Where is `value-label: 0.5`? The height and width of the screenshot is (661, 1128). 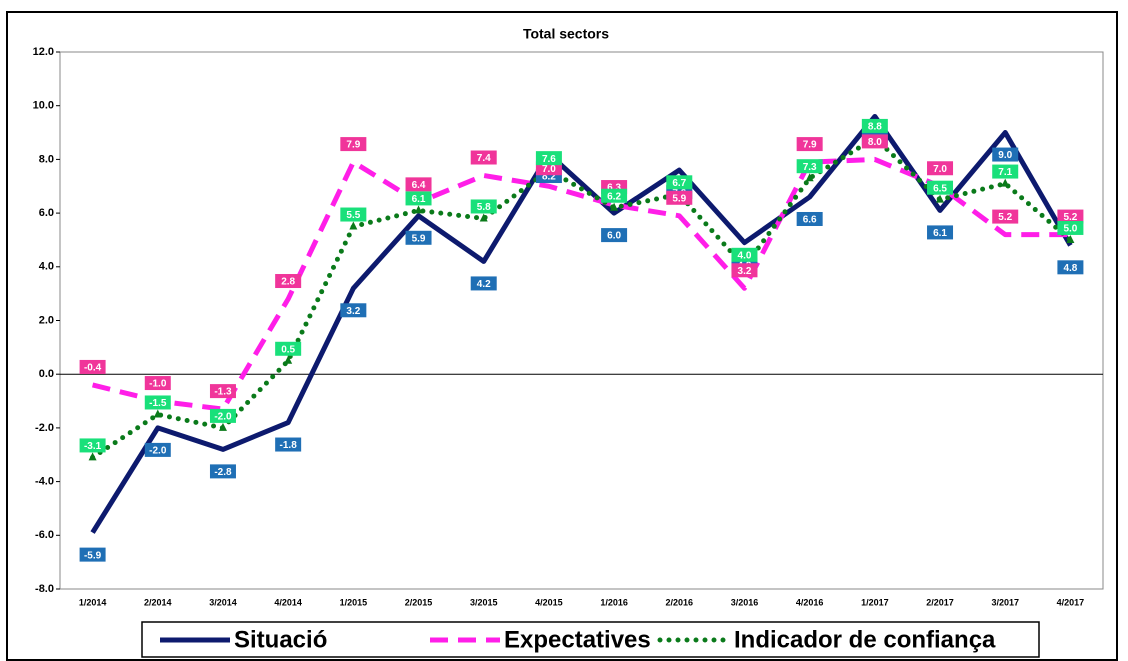 value-label: 0.5 is located at coordinates (288, 349).